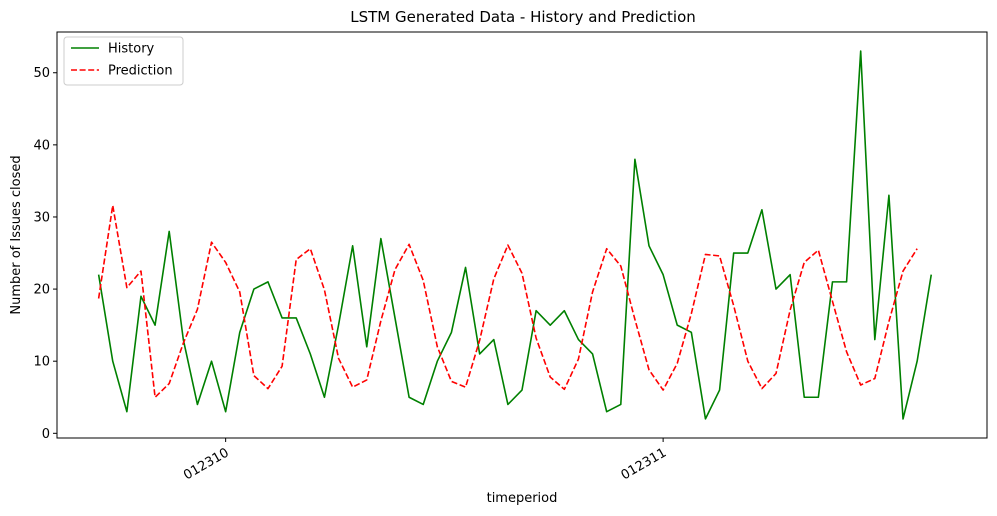  Describe the element at coordinates (41, 217) in the screenshot. I see `y-tick-label: 30` at that location.